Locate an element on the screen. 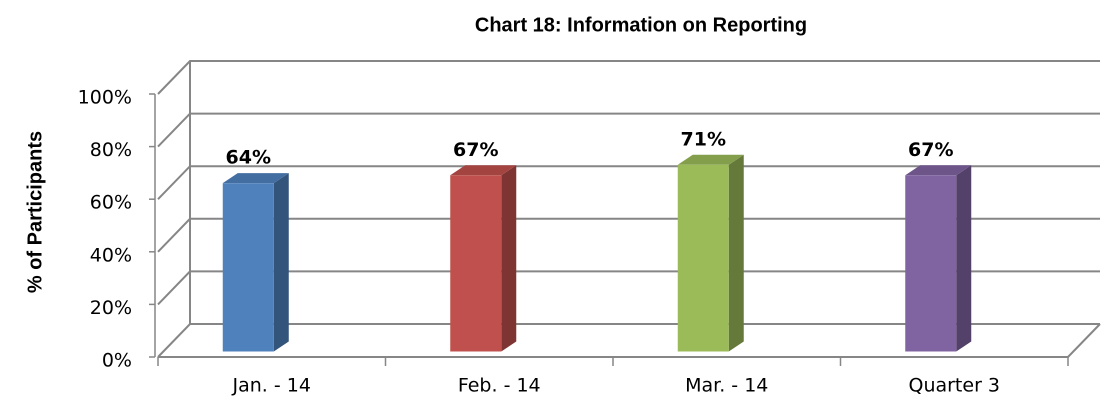  y-tick-label: 20% is located at coordinates (111, 308).